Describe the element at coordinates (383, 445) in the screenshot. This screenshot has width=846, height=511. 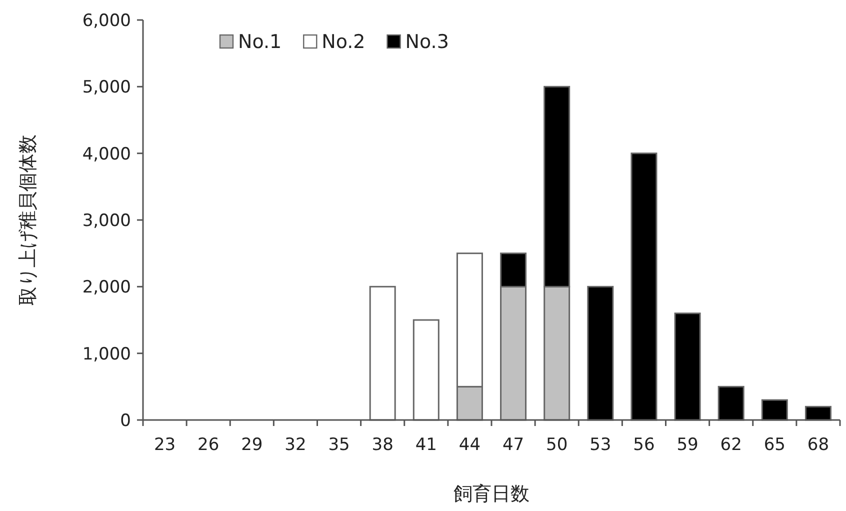
I see `x-tick-label: 38` at that location.